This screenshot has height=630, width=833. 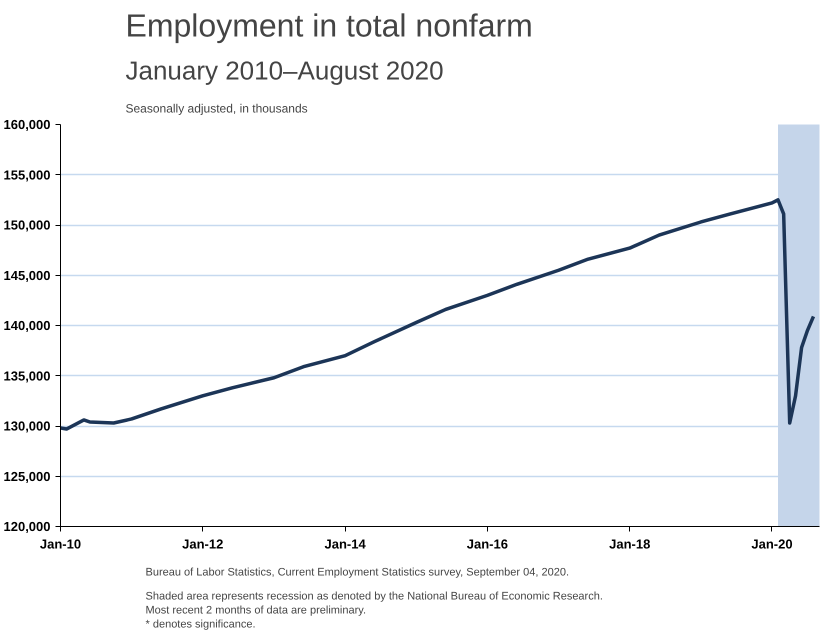 What do you see at coordinates (374, 596) in the screenshot?
I see `text: Shaded area represents recession as denoted by the National Bureau of Economic Research.` at bounding box center [374, 596].